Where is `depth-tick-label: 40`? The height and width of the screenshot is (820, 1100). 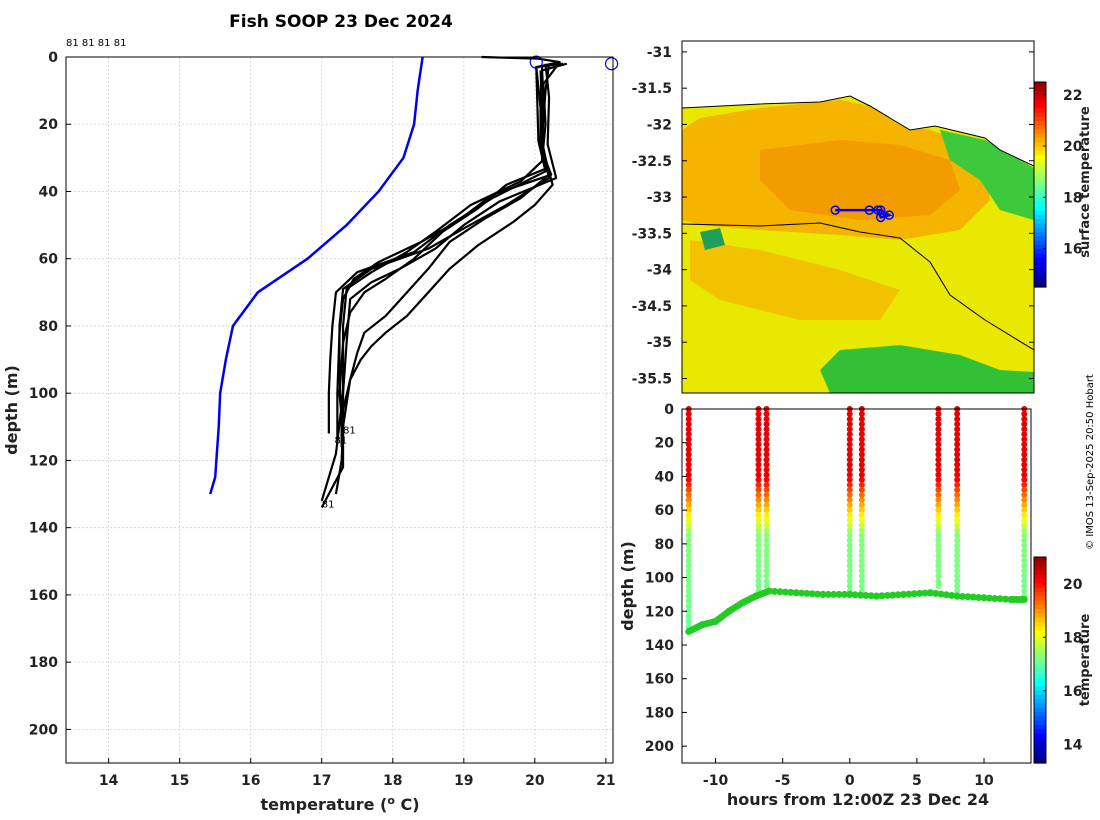 depth-tick-label: 40 is located at coordinates (665, 477).